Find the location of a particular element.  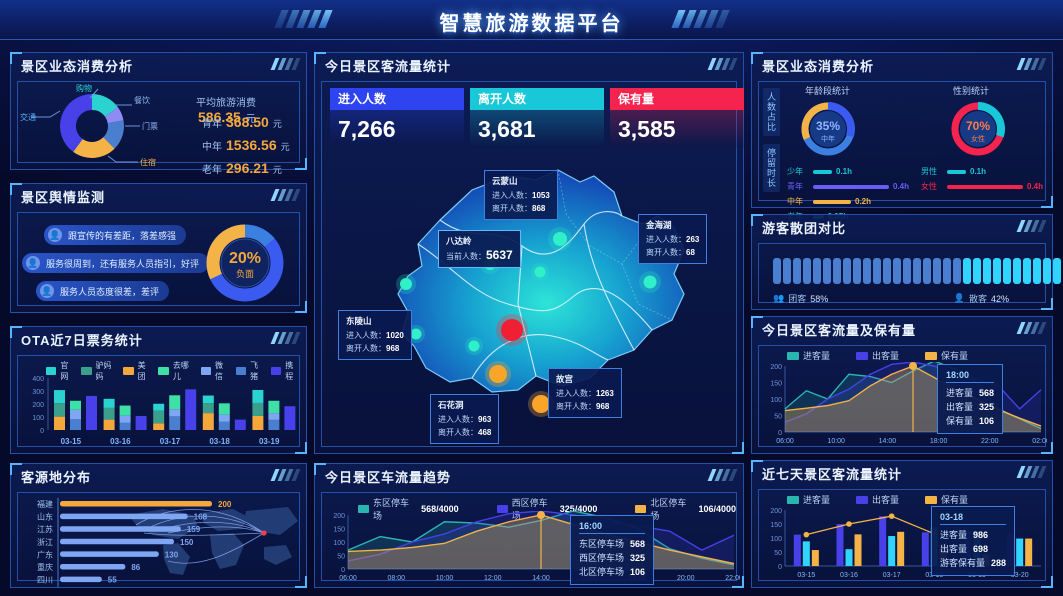

group-left-stat: 👥 团客 58% is located at coordinates (801, 298).